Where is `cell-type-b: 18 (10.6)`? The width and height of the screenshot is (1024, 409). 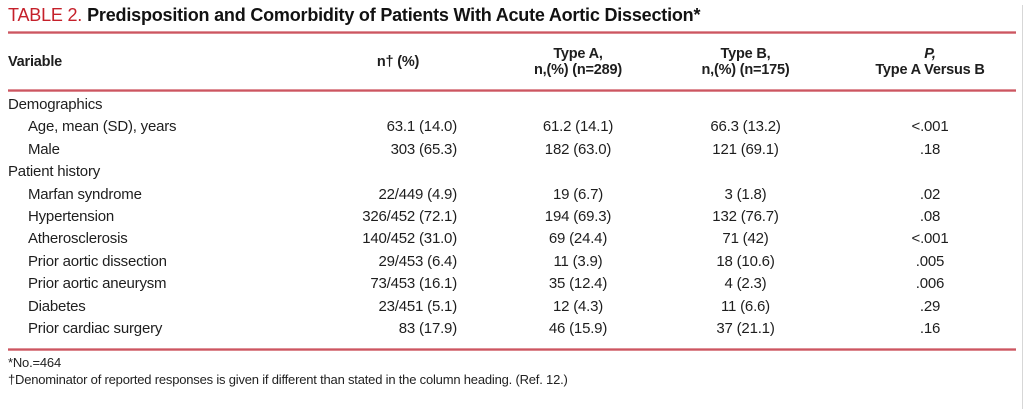
cell-type-b: 18 (10.6) is located at coordinates (745, 261).